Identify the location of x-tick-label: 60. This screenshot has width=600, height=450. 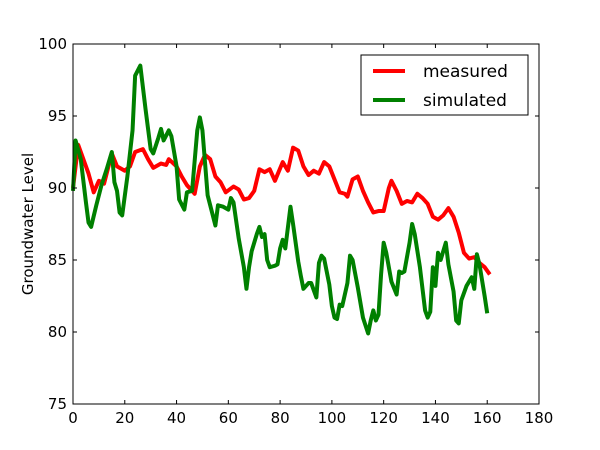
(228, 418).